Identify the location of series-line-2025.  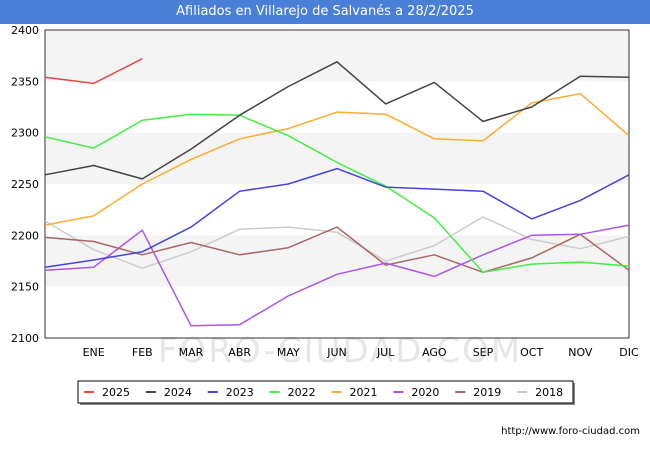
(93, 71).